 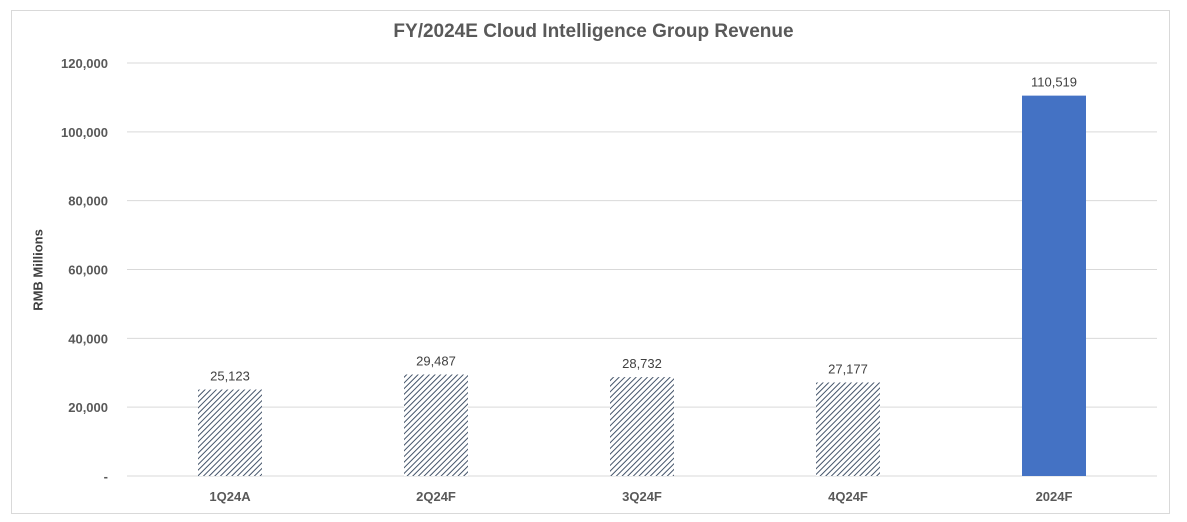 What do you see at coordinates (436, 496) in the screenshot?
I see `x-tick-label: 2Q24F` at bounding box center [436, 496].